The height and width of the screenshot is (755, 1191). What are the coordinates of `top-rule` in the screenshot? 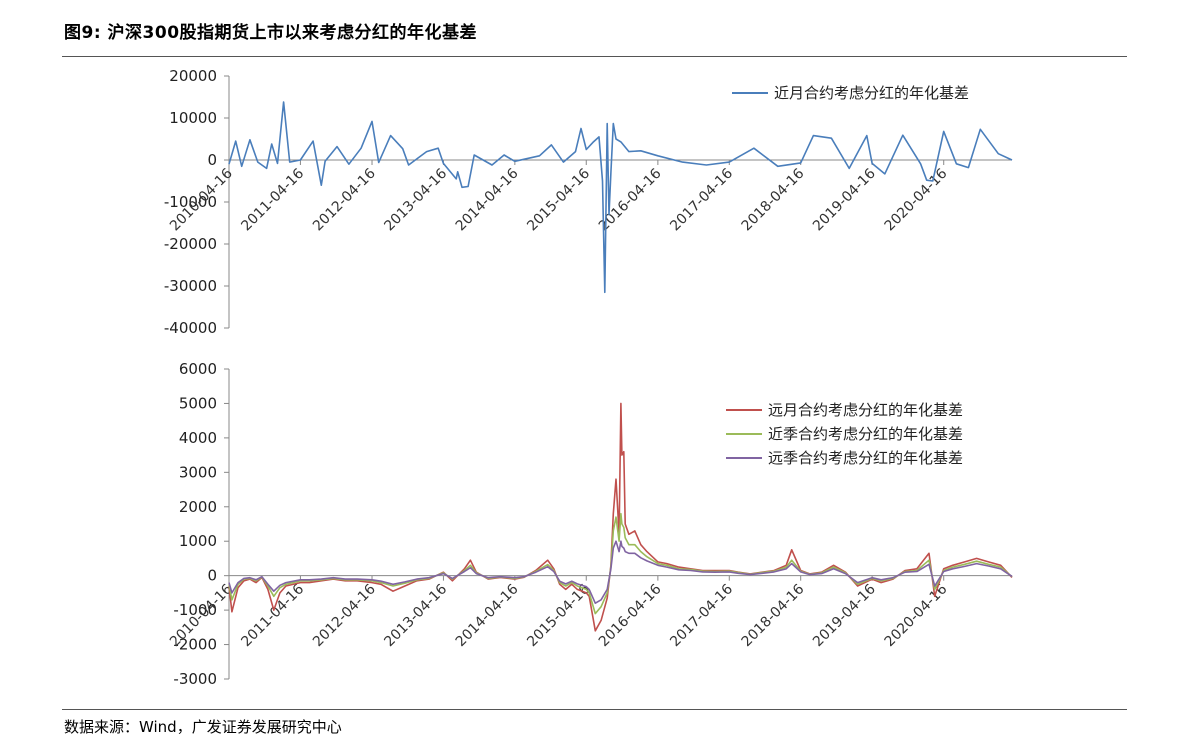 It's located at (594, 56).